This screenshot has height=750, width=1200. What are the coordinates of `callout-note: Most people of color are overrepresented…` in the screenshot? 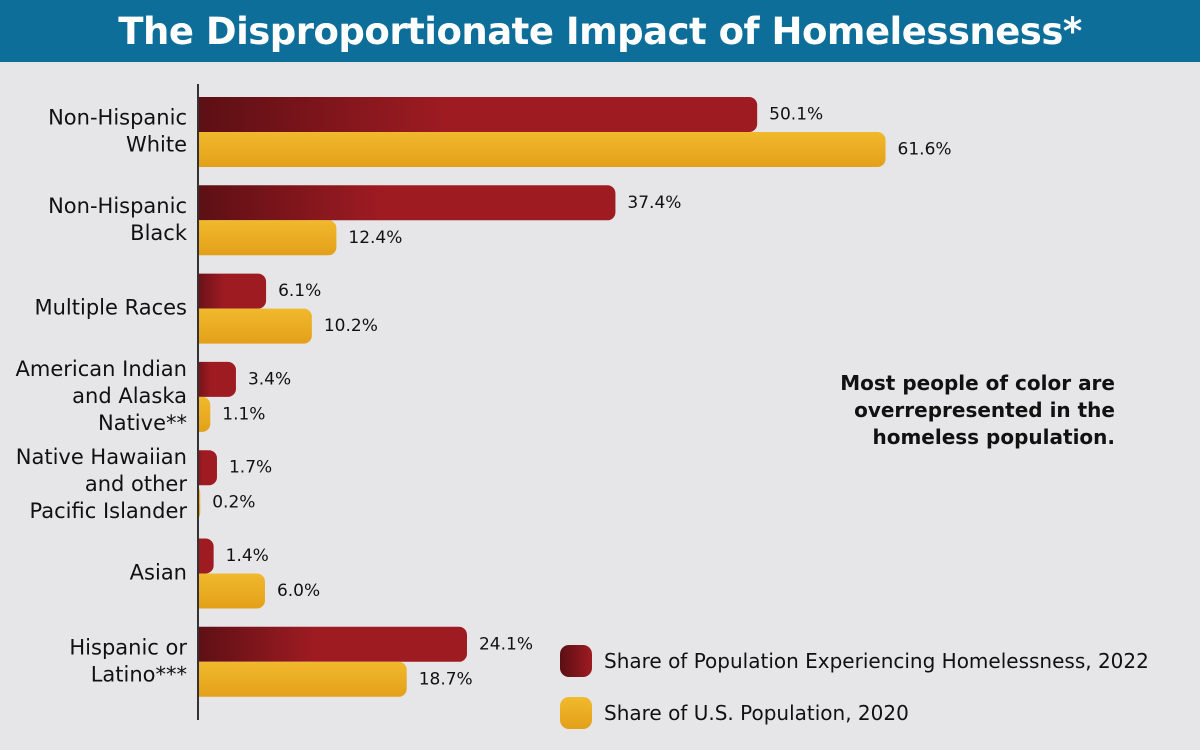 It's located at (977, 410).